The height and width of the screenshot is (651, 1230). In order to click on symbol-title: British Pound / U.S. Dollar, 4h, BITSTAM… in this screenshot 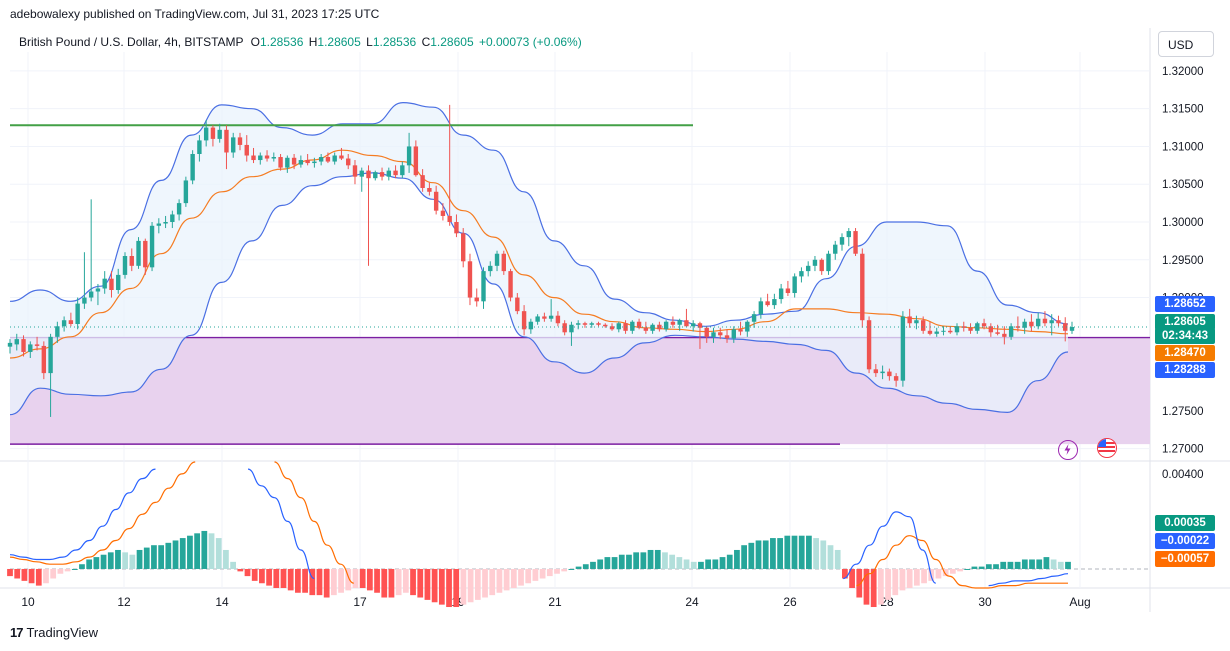, I will do `click(131, 42)`.